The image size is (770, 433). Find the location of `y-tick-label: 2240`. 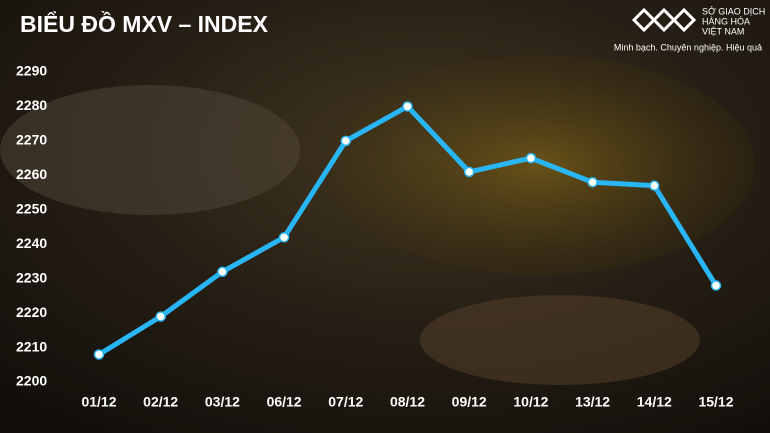

y-tick-label: 2240 is located at coordinates (31, 243).